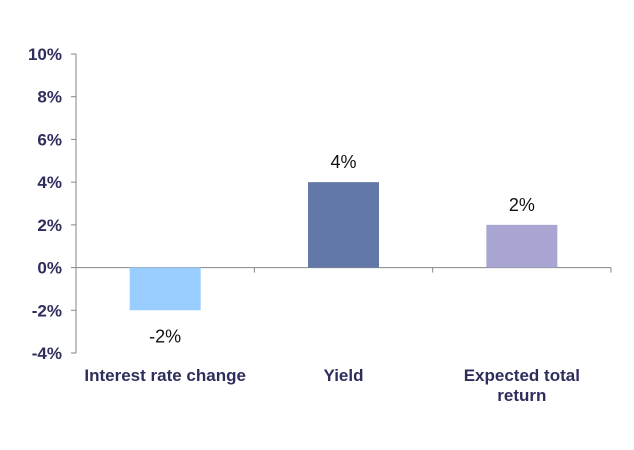  What do you see at coordinates (522, 205) in the screenshot?
I see `data-label: 2%` at bounding box center [522, 205].